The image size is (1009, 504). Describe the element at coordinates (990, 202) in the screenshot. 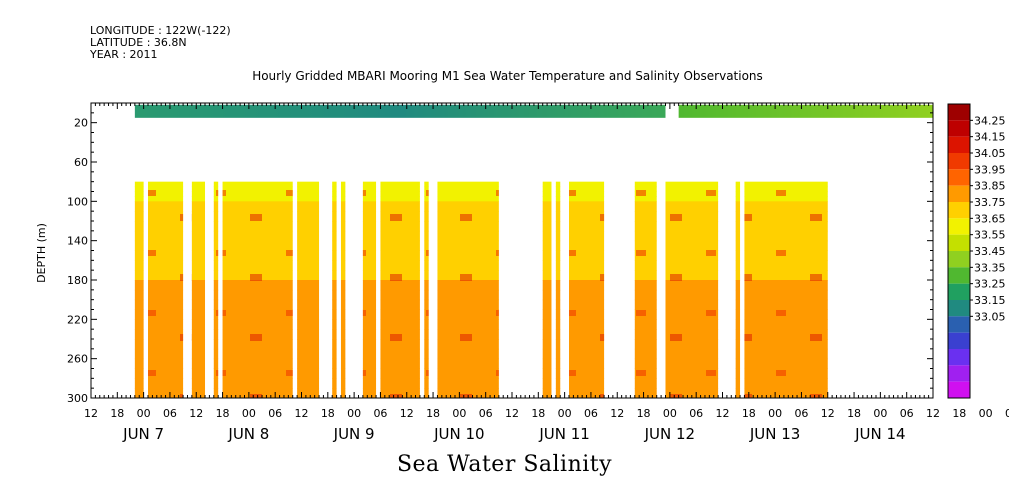

I see `colorbar-label: 33.75` at that location.